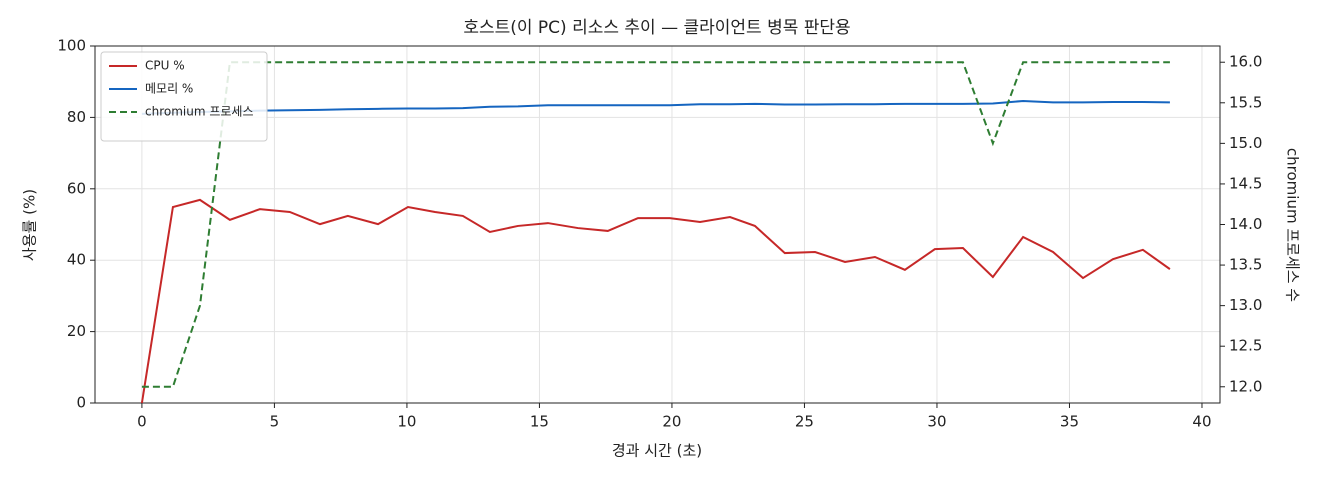 The height and width of the screenshot is (480, 1320). What do you see at coordinates (275, 422) in the screenshot?
I see `x-tick-label: 5` at bounding box center [275, 422].